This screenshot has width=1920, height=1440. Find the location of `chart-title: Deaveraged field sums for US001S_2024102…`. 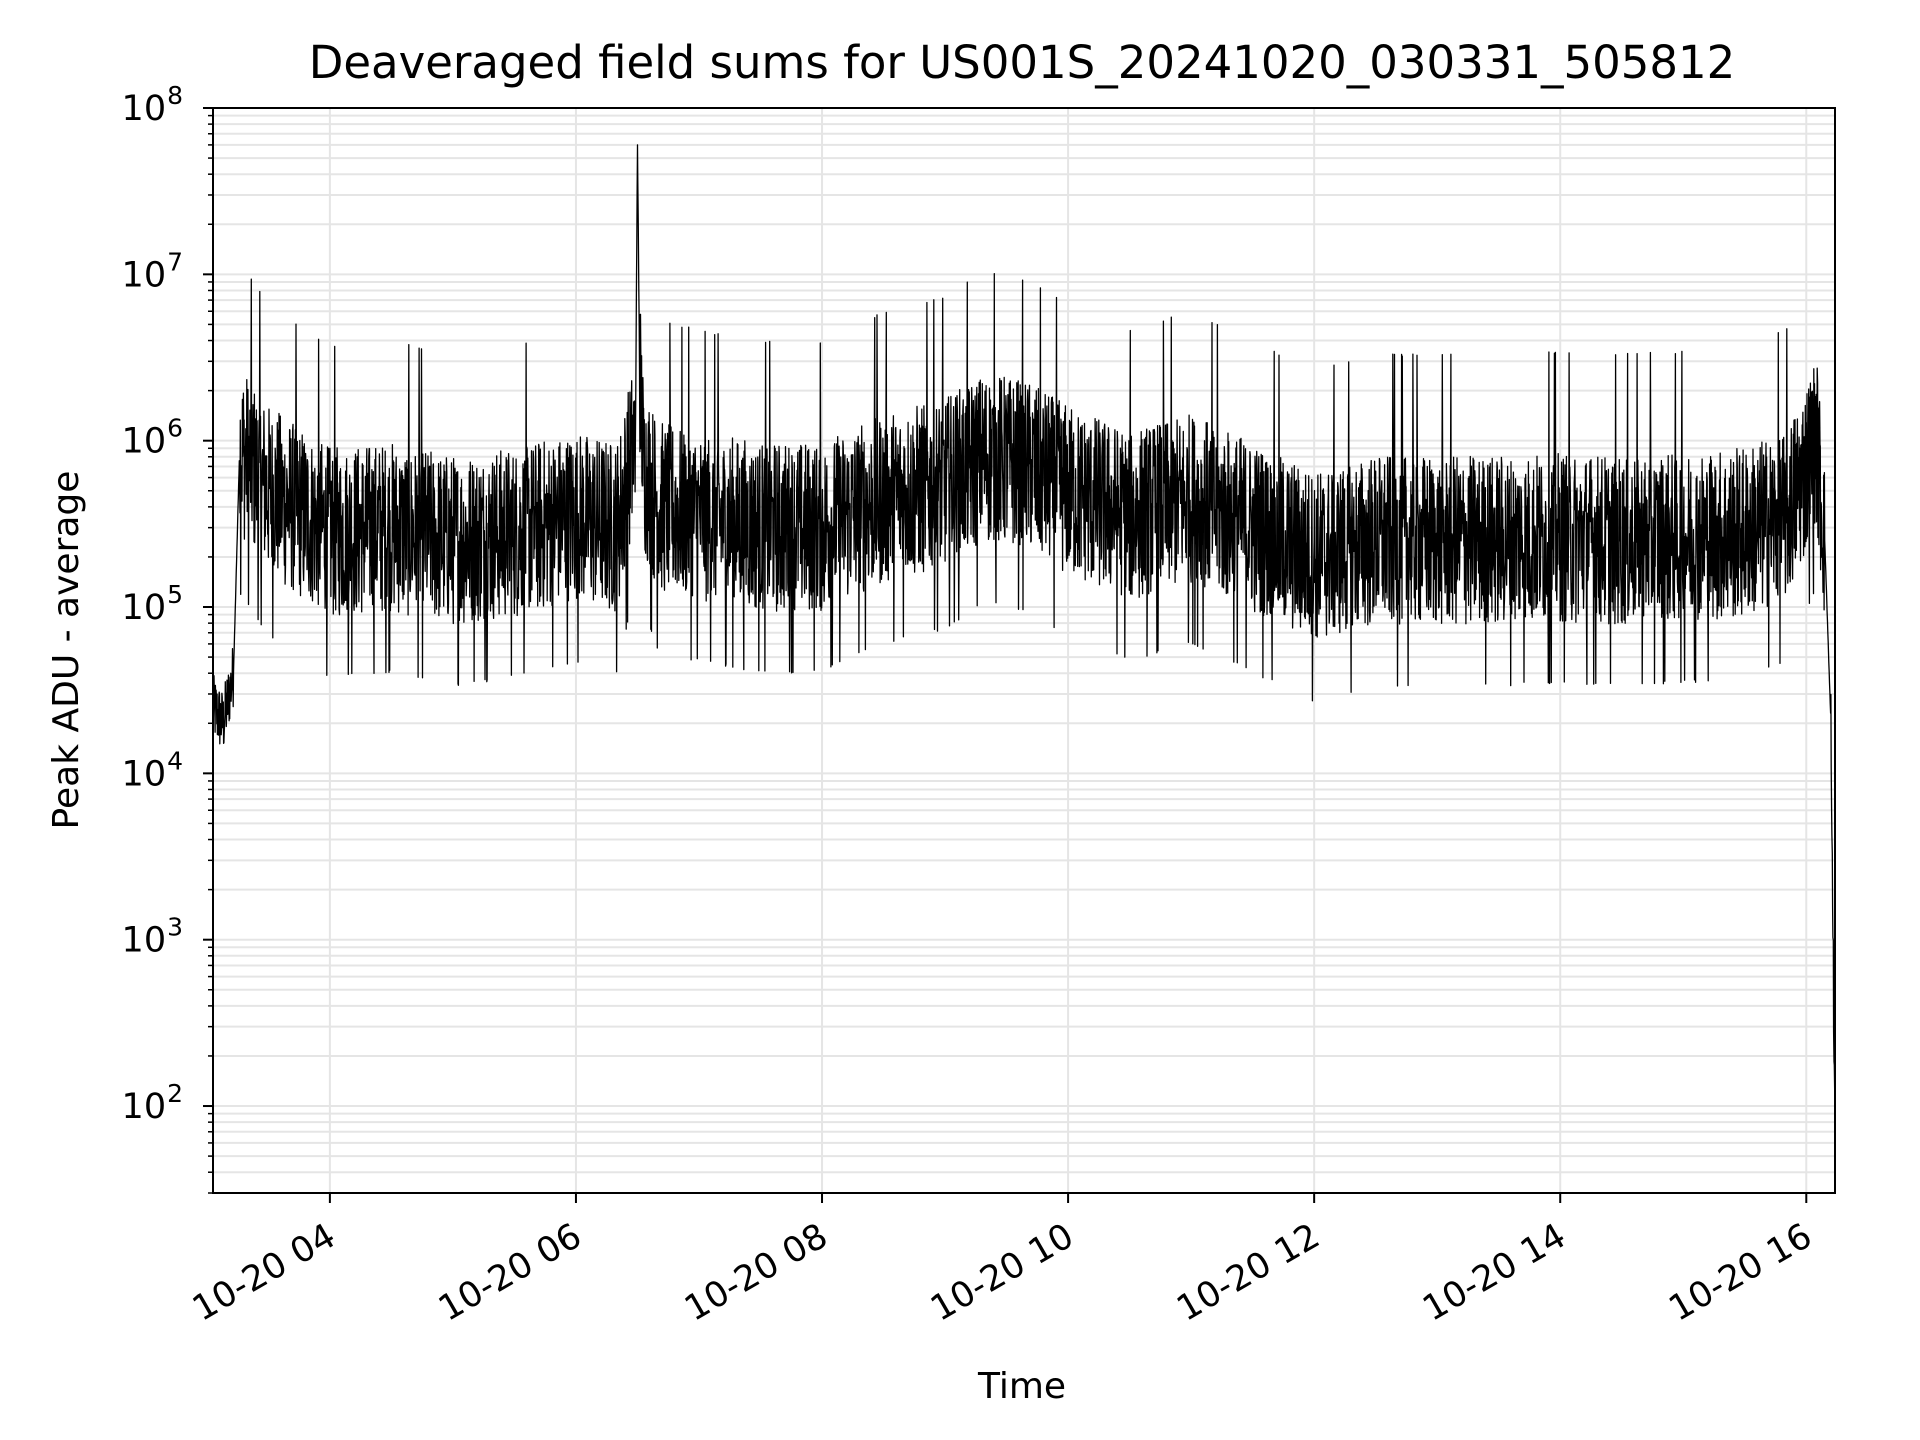

chart-title: Deaveraged field sums for US001S_2024102… is located at coordinates (1022, 62).